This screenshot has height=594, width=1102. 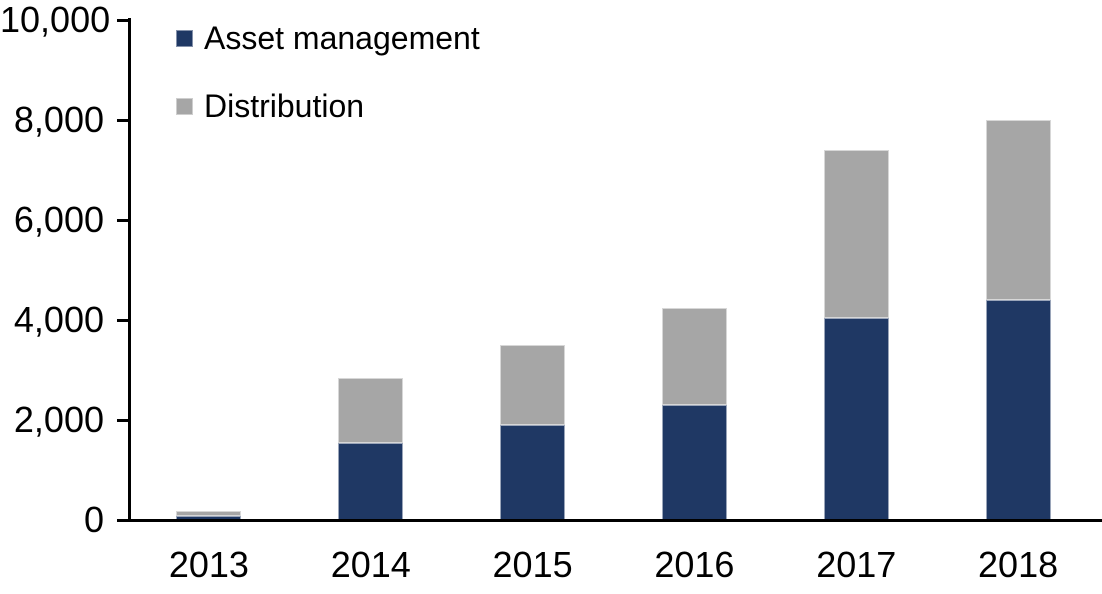 I want to click on legend-item-asset-management: Asset management, so click(x=328, y=38).